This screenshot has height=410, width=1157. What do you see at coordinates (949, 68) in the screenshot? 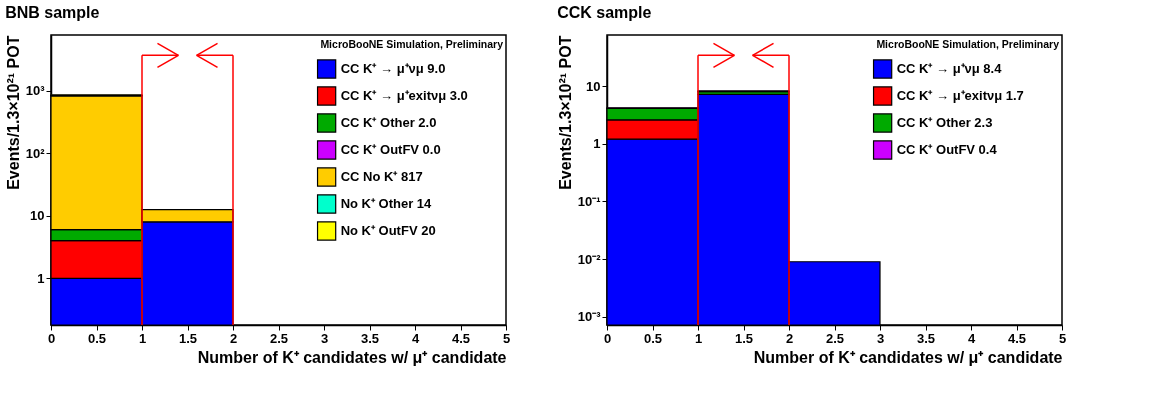
I see `legend-label: CC K⁺ → μ⁺νμ 8.4` at bounding box center [949, 68].